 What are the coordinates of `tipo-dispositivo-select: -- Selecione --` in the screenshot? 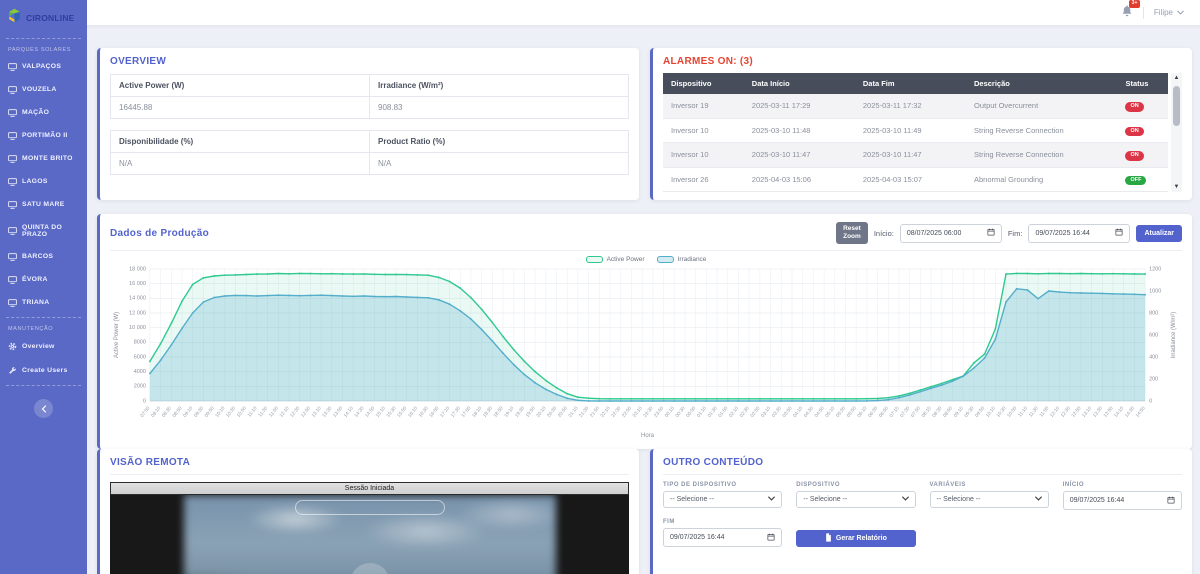 It's located at (723, 500).